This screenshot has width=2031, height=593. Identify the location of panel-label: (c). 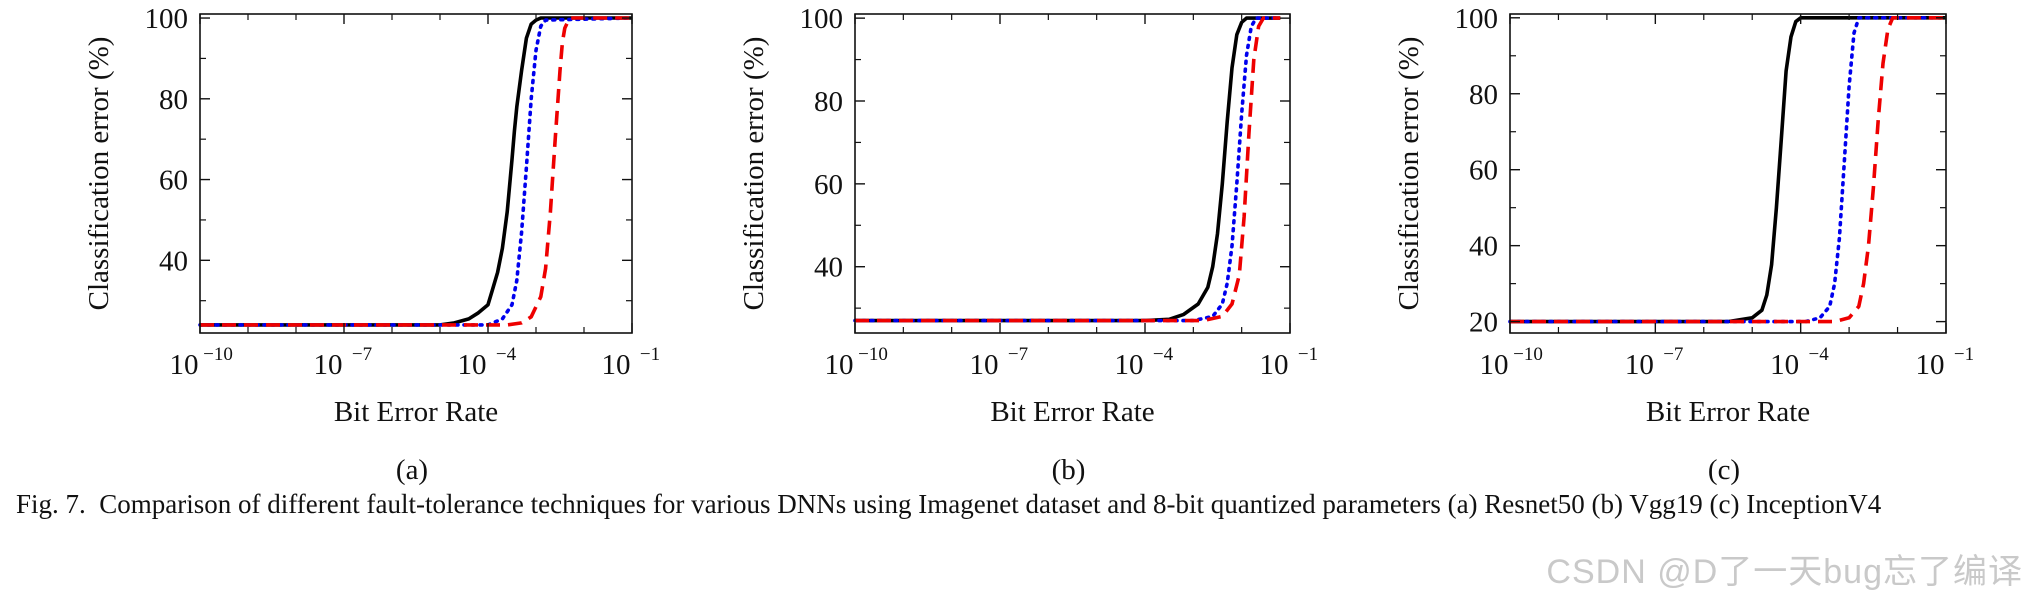
(1724, 470).